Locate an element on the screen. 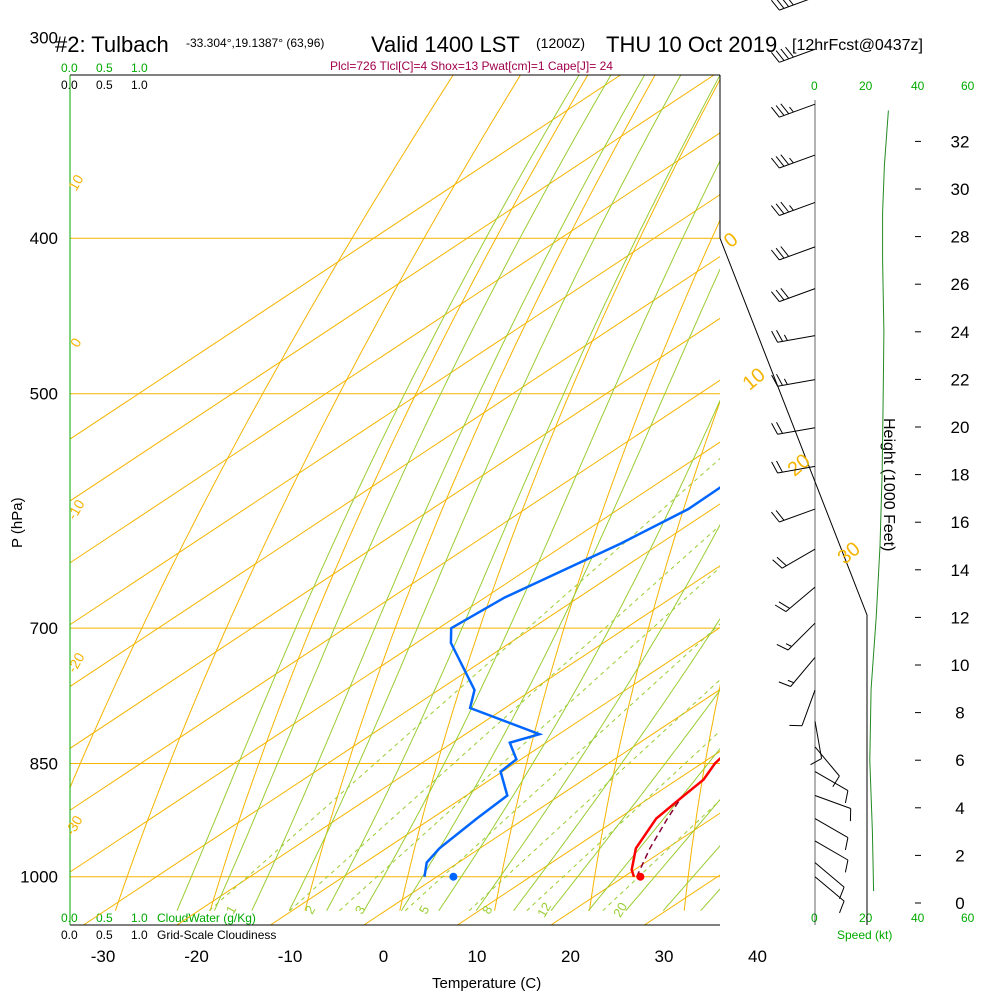 This screenshot has height=1005, width=1000. mixing-ratio-label-5: 12 is located at coordinates (544, 910).